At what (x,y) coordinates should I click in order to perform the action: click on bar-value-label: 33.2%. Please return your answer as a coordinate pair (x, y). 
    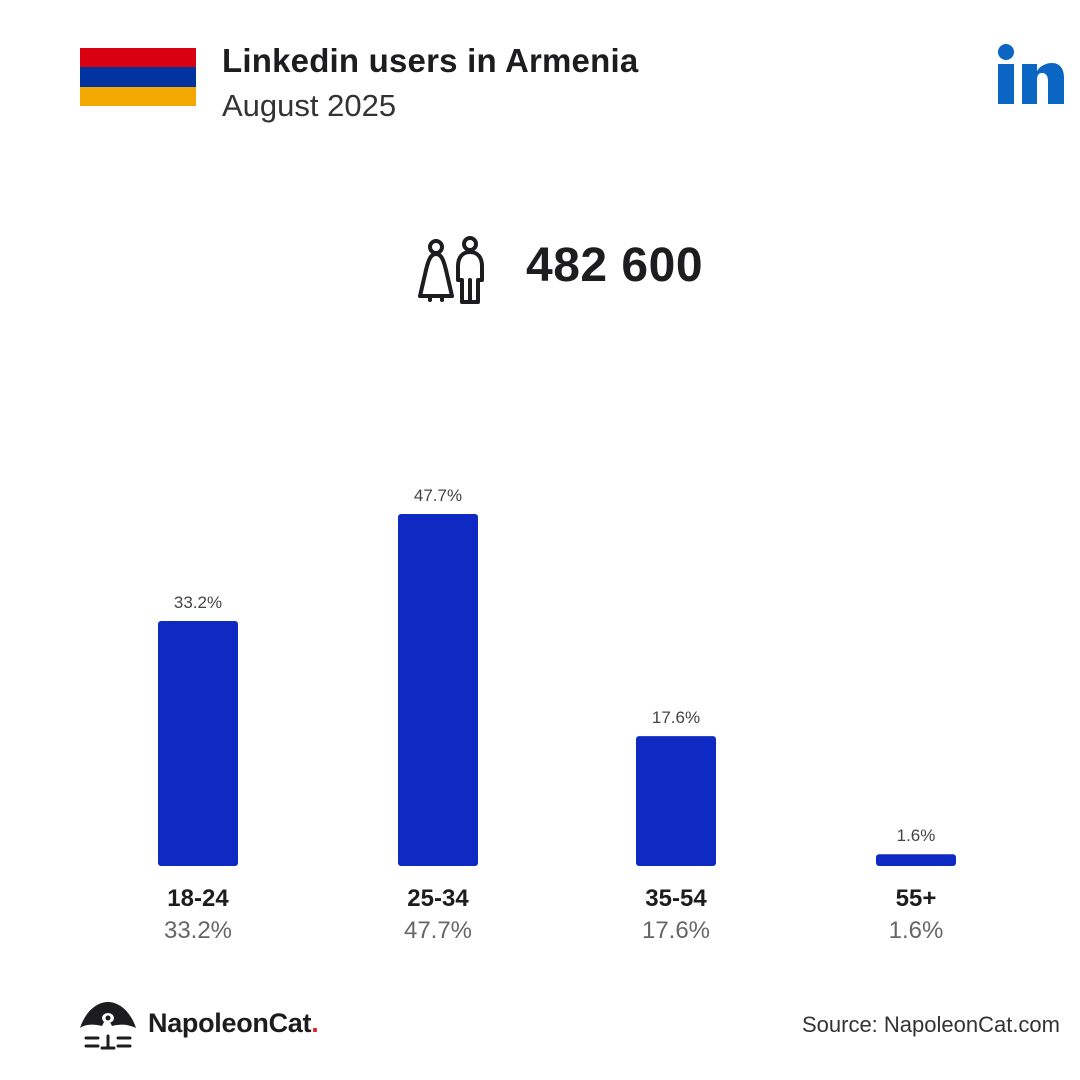
    Looking at the image, I should click on (198, 602).